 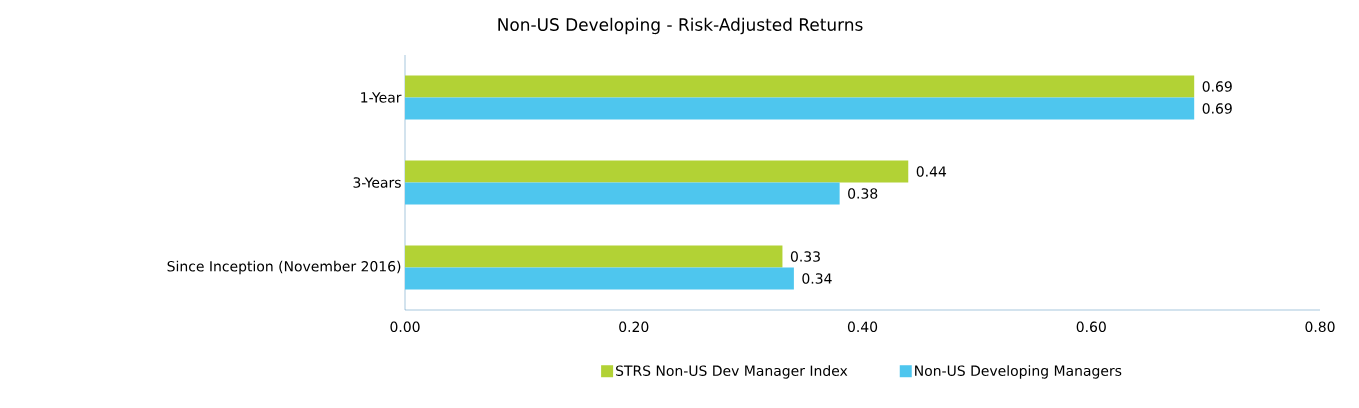 I want to click on x-tick-label: 0.20, so click(x=634, y=327).